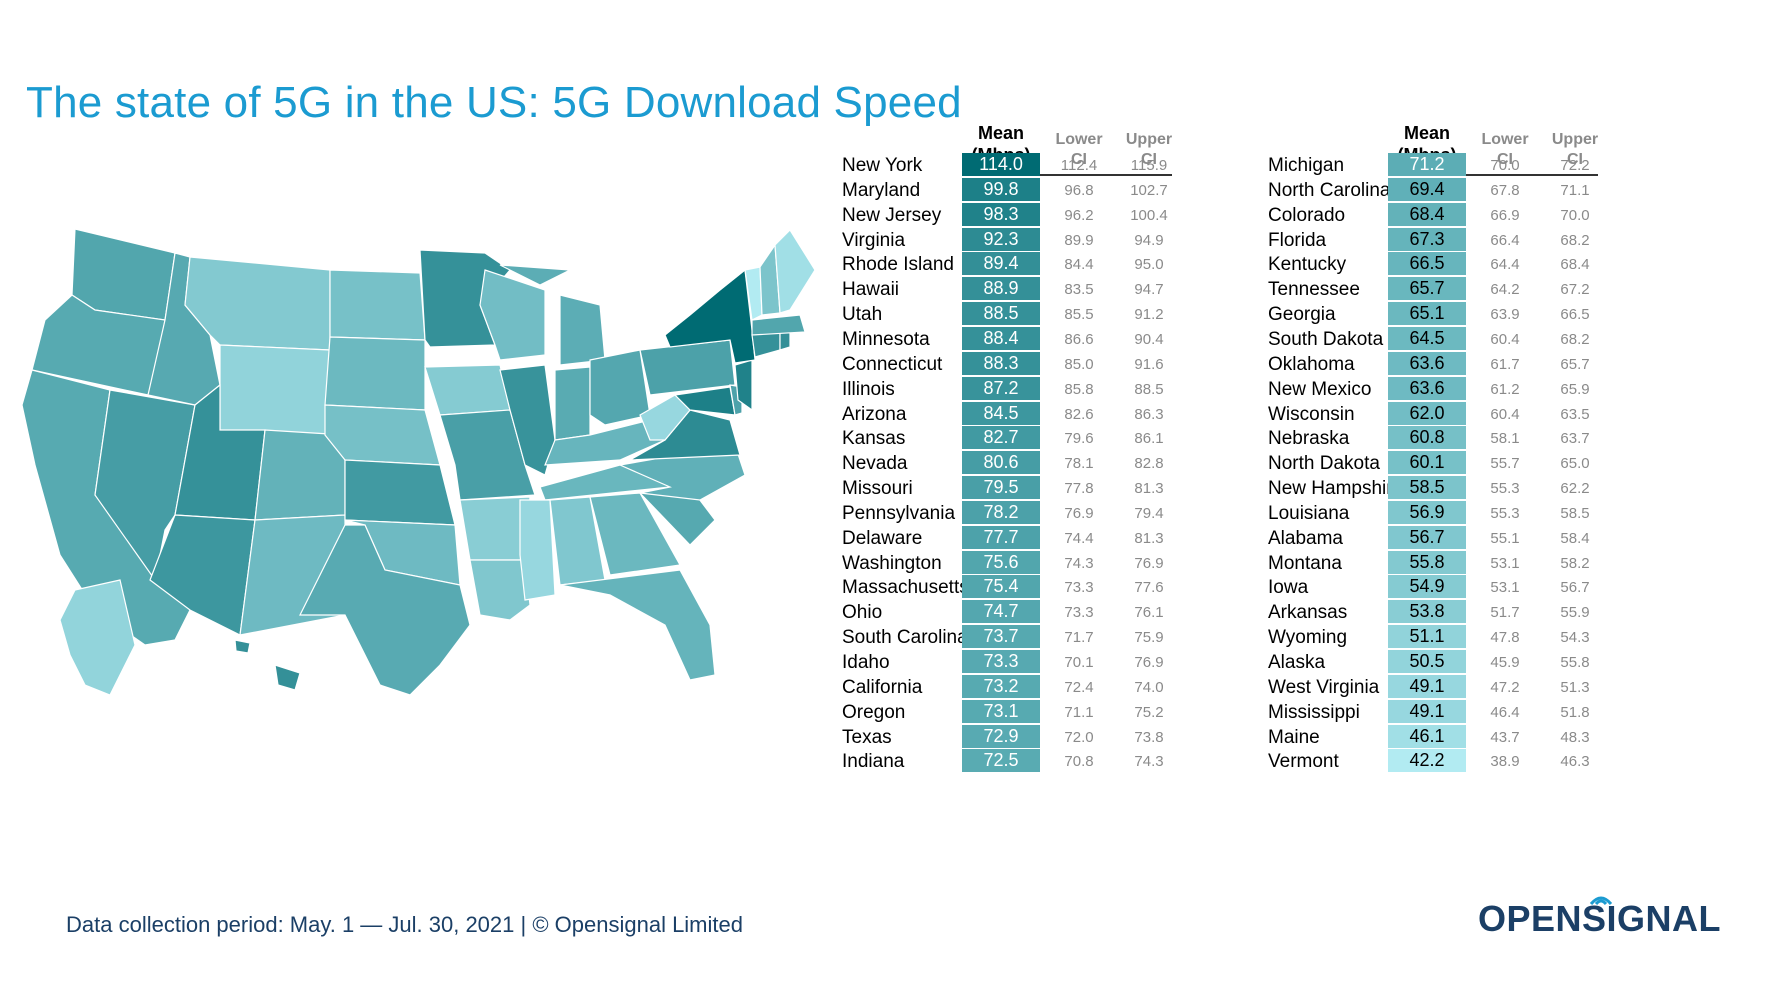 This screenshot has height=1008, width=1792. Describe the element at coordinates (1149, 687) in the screenshot. I see `upper-ci-value: 74.0` at that location.